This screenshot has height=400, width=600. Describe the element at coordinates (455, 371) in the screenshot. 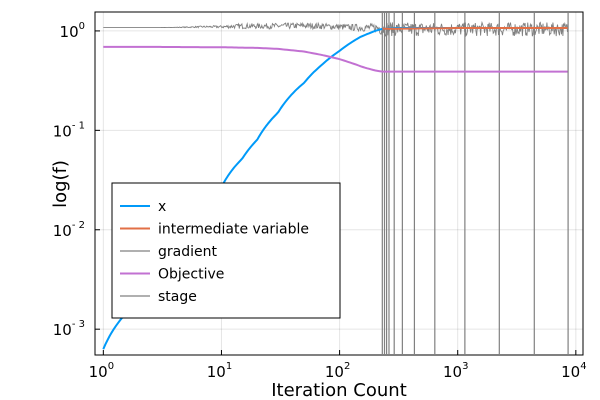

I see `x-tick-label: 10³` at that location.